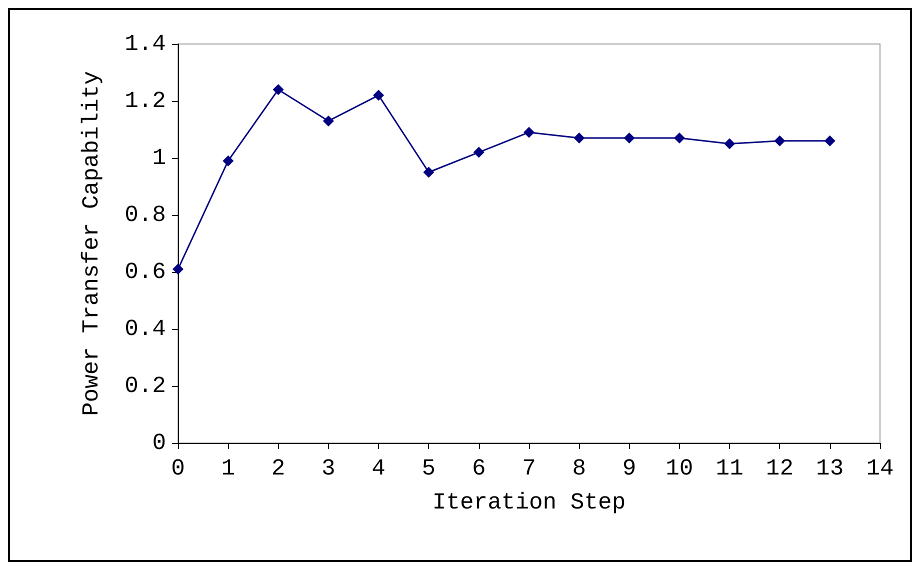 The width and height of the screenshot is (920, 562). I want to click on x-tick-label: 1, so click(228, 469).